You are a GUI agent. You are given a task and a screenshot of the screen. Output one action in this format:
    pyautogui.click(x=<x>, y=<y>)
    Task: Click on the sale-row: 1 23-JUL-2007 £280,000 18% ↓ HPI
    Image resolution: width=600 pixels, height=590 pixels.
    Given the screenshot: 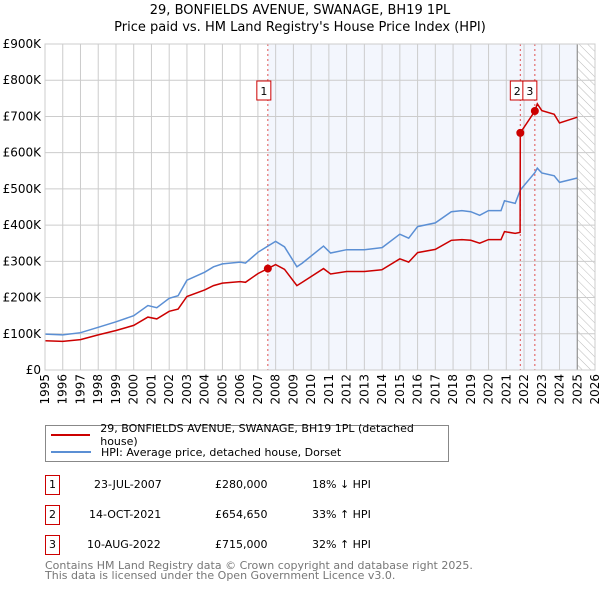 What is the action you would take?
    pyautogui.click(x=245, y=485)
    